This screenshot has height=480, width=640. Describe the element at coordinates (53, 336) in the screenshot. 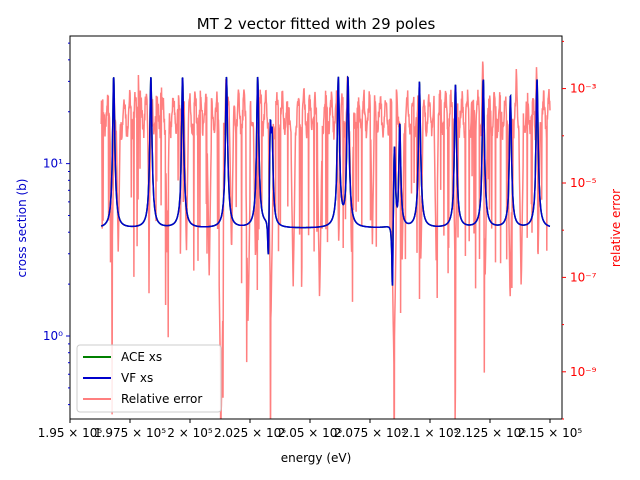

I see `left-tick-label: 10⁰` at that location.